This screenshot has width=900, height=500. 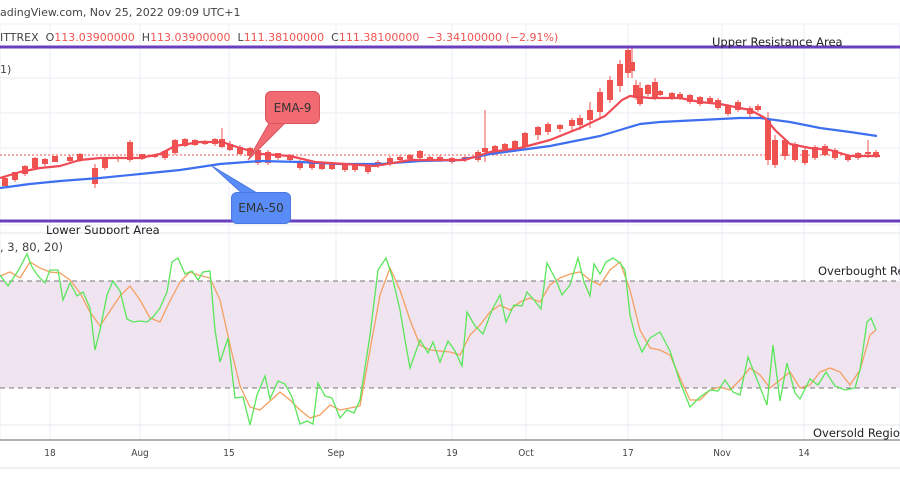 I want to click on source-line: adingView.com, Nov 25, 2022 09:09 UTC+1, so click(x=120, y=12).